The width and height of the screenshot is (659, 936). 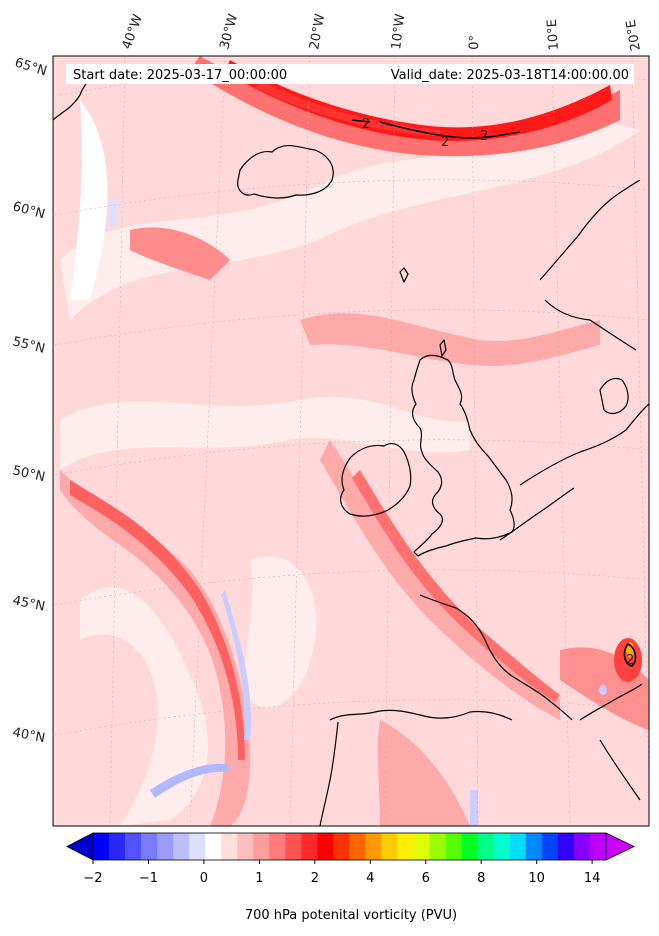 What do you see at coordinates (80, 846) in the screenshot?
I see `colorbar-extend-min` at bounding box center [80, 846].